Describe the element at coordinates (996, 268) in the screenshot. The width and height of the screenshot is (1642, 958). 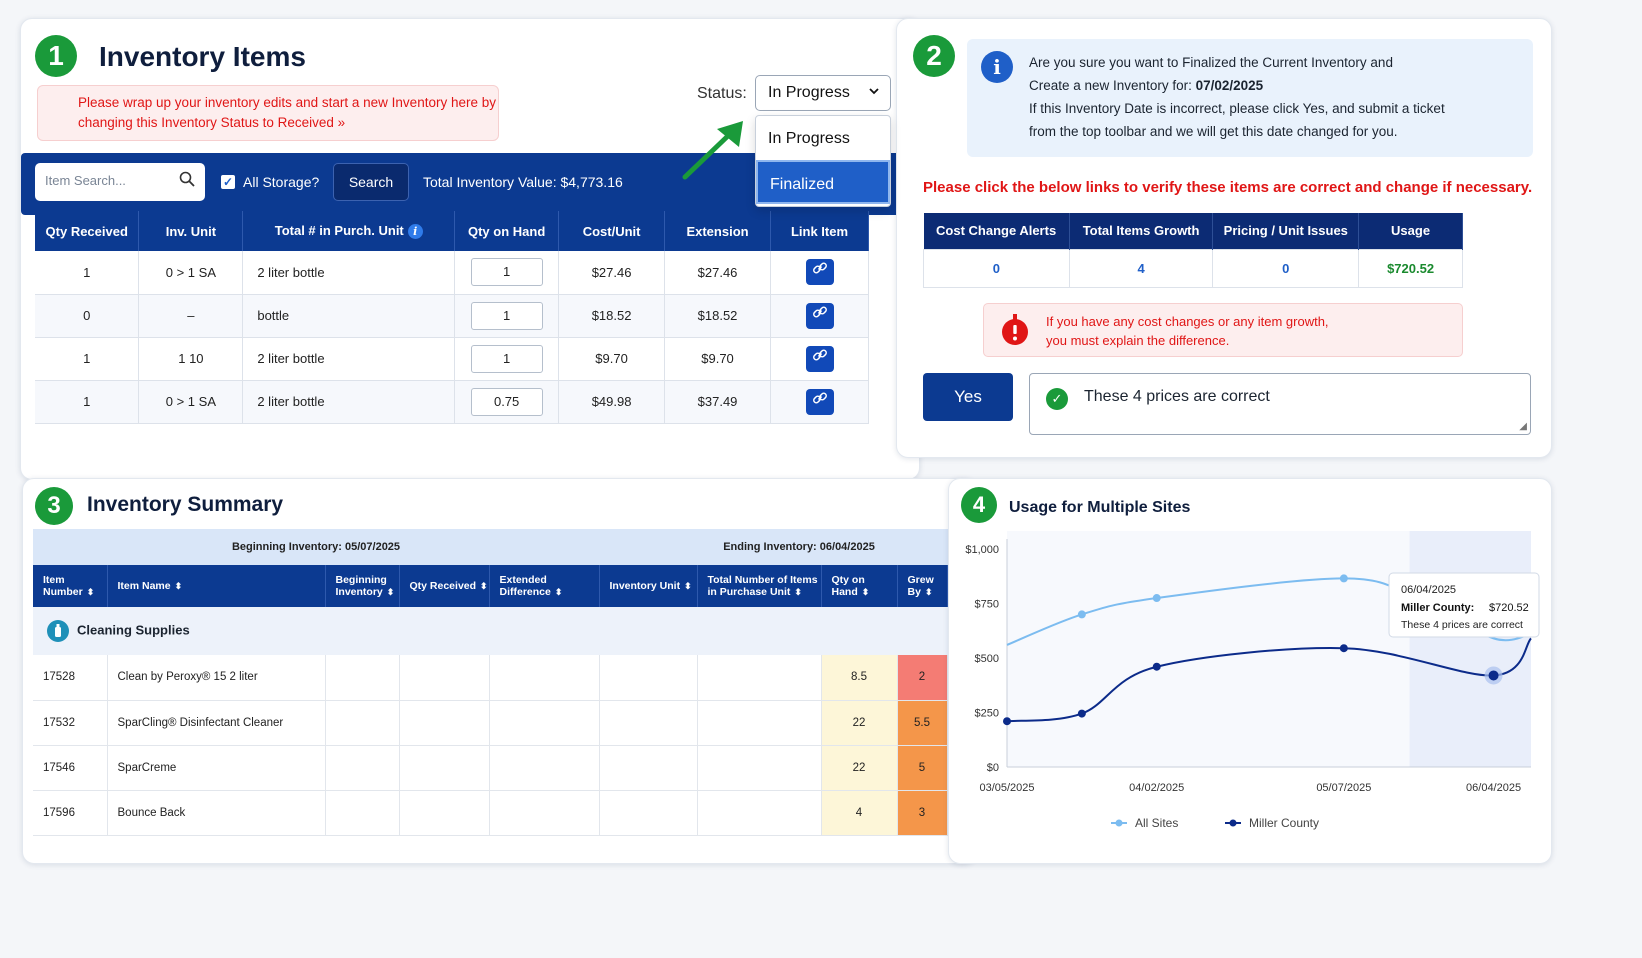
I see `cost-change-alerts-link: 0` at that location.